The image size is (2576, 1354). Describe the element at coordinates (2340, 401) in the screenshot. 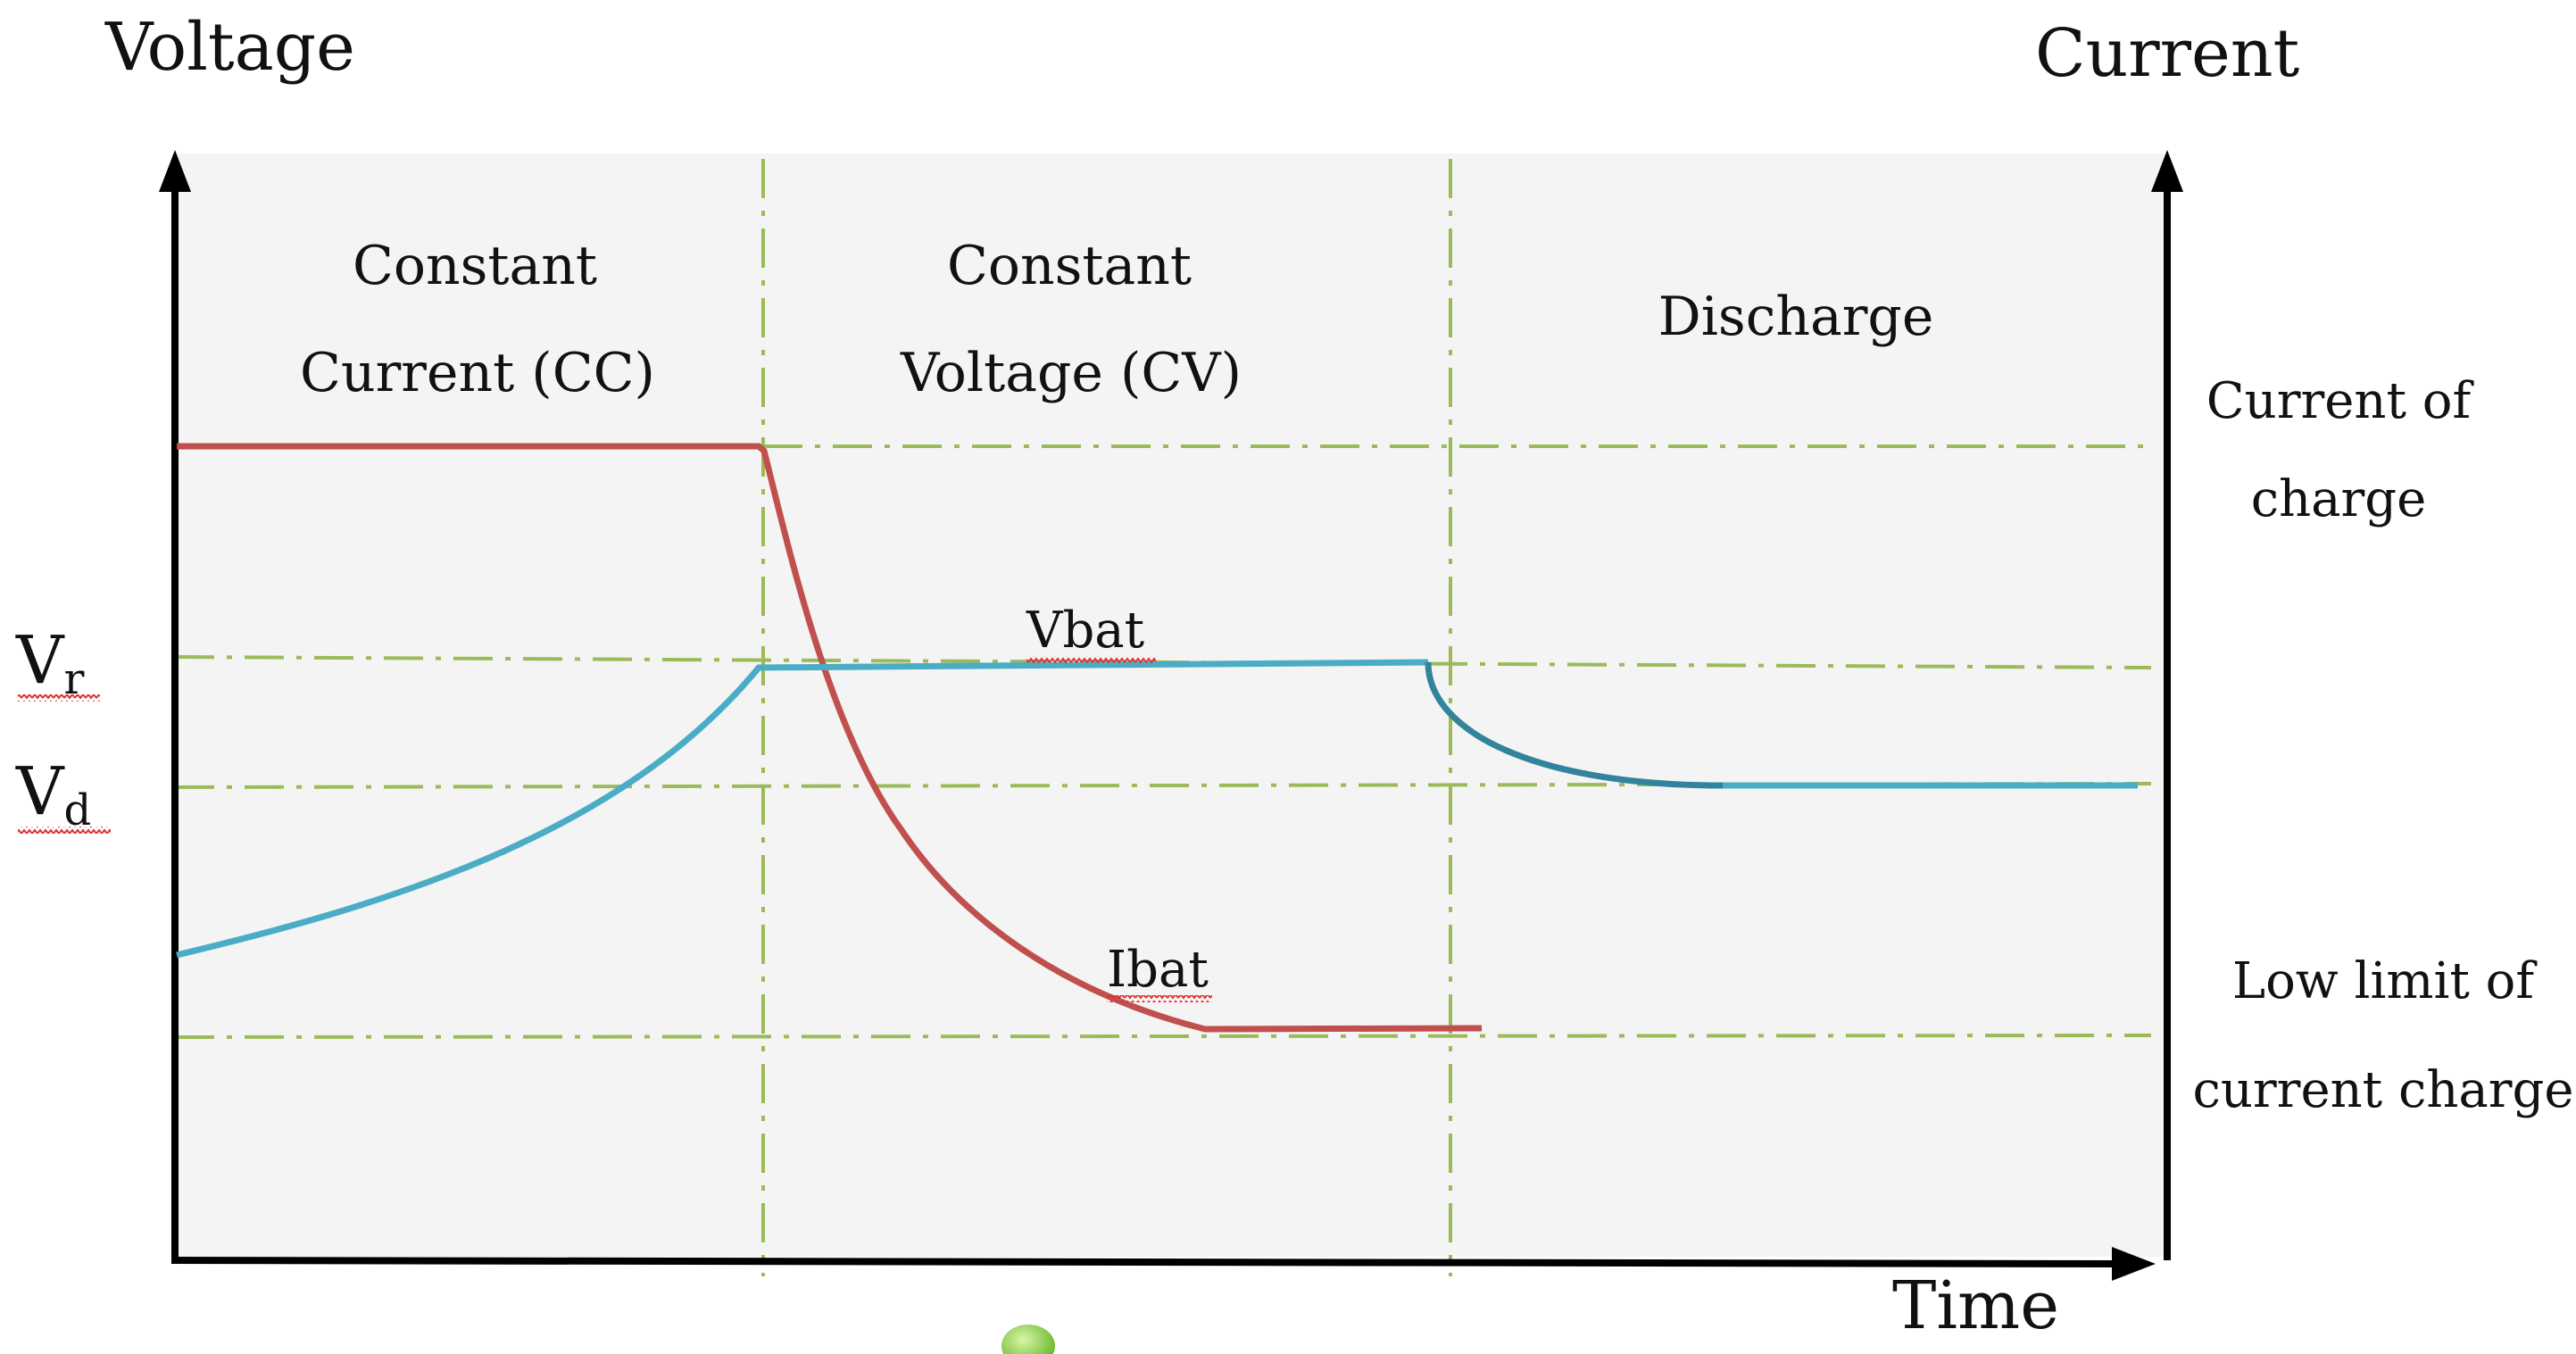

I see `current-of-charge-label-line1: Current of` at that location.